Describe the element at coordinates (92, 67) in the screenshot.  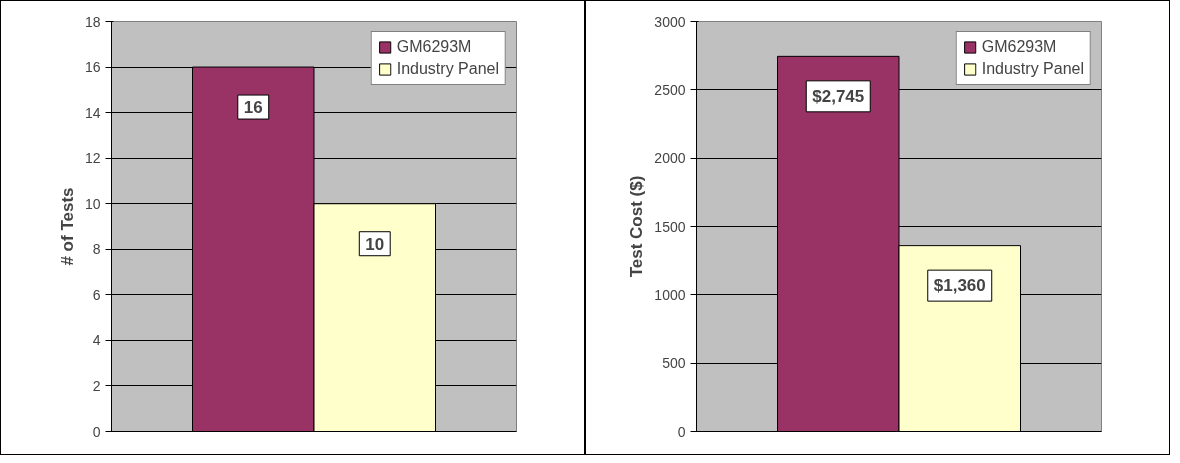
I see `y-tick-label: 16` at that location.